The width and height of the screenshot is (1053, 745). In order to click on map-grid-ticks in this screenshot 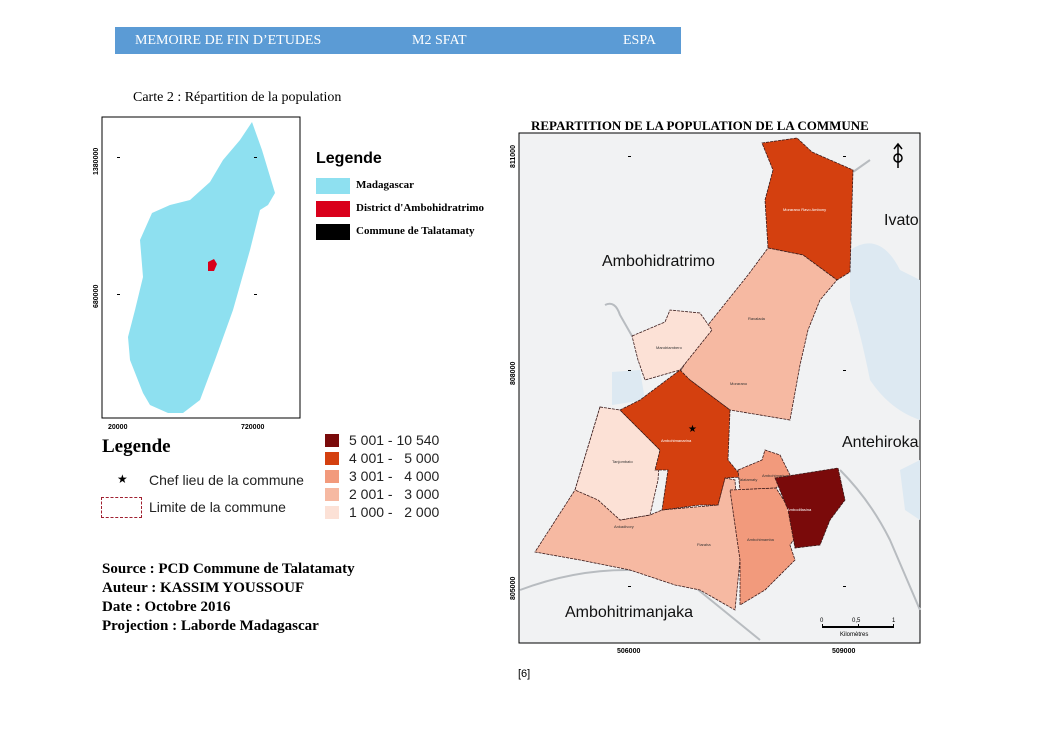, I will do `click(737, 371)`.